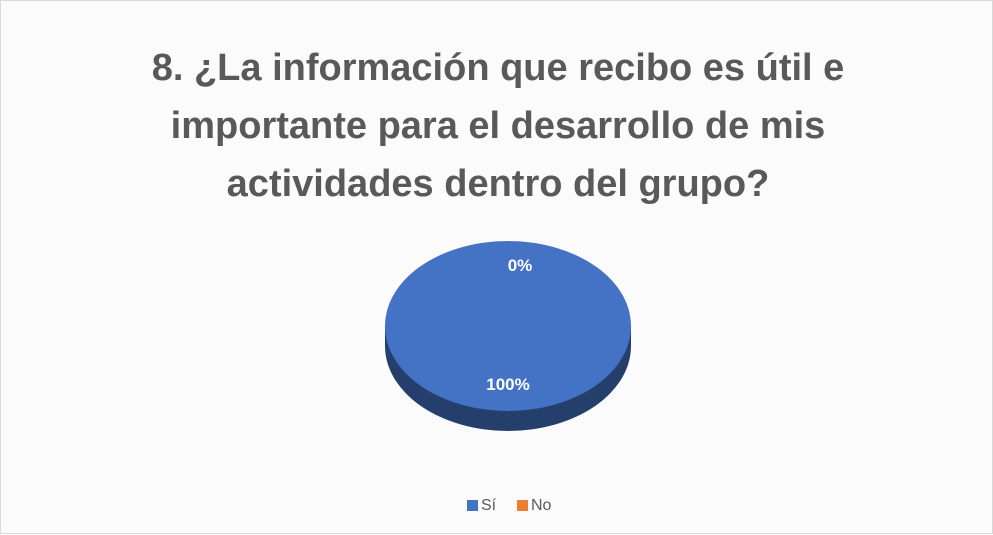  I want to click on data-label: 100%, so click(507, 384).